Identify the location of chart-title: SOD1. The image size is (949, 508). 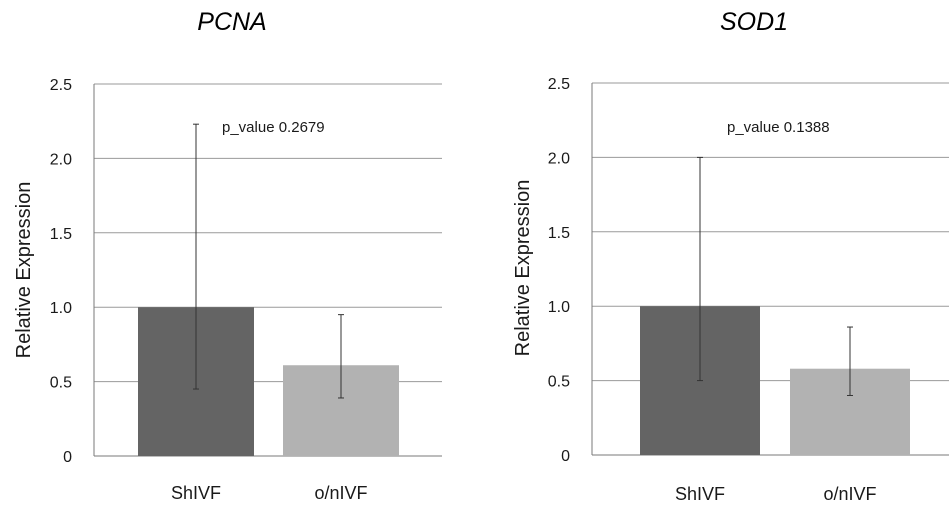
(754, 22).